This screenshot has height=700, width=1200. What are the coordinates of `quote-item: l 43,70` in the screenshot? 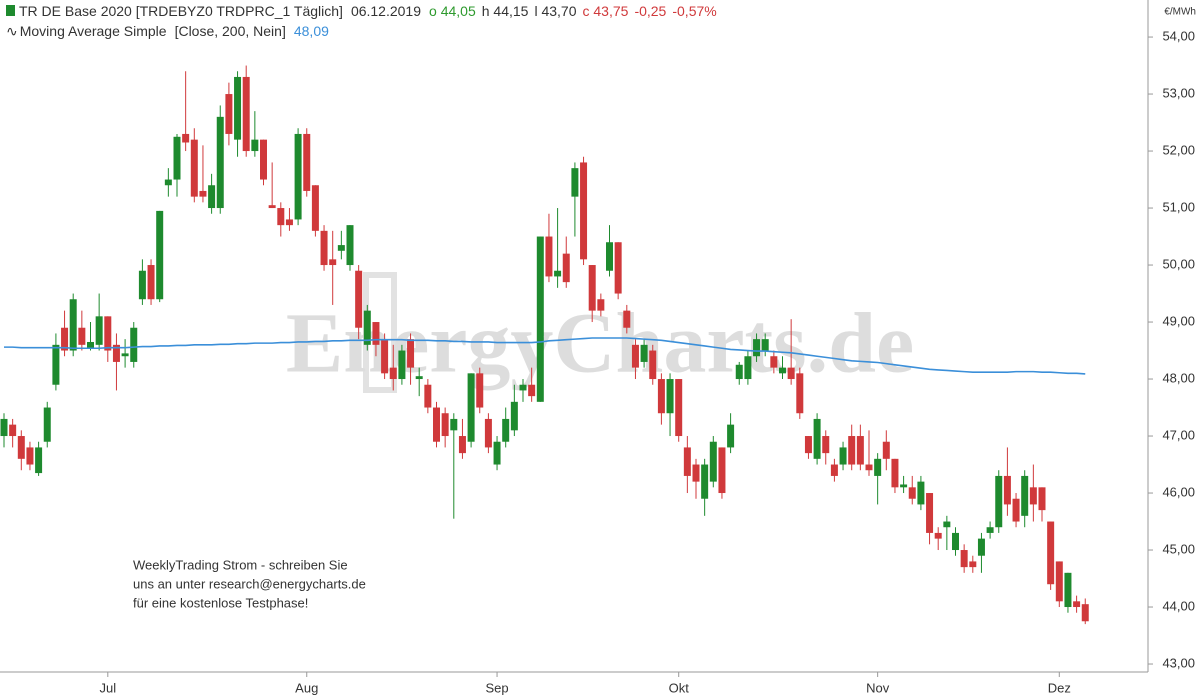 It's located at (555, 11).